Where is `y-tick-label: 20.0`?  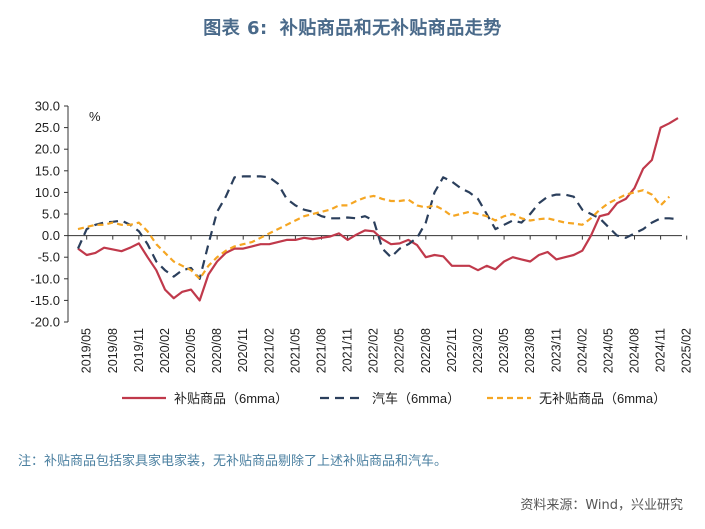
y-tick-label: 20.0 is located at coordinates (47, 149).